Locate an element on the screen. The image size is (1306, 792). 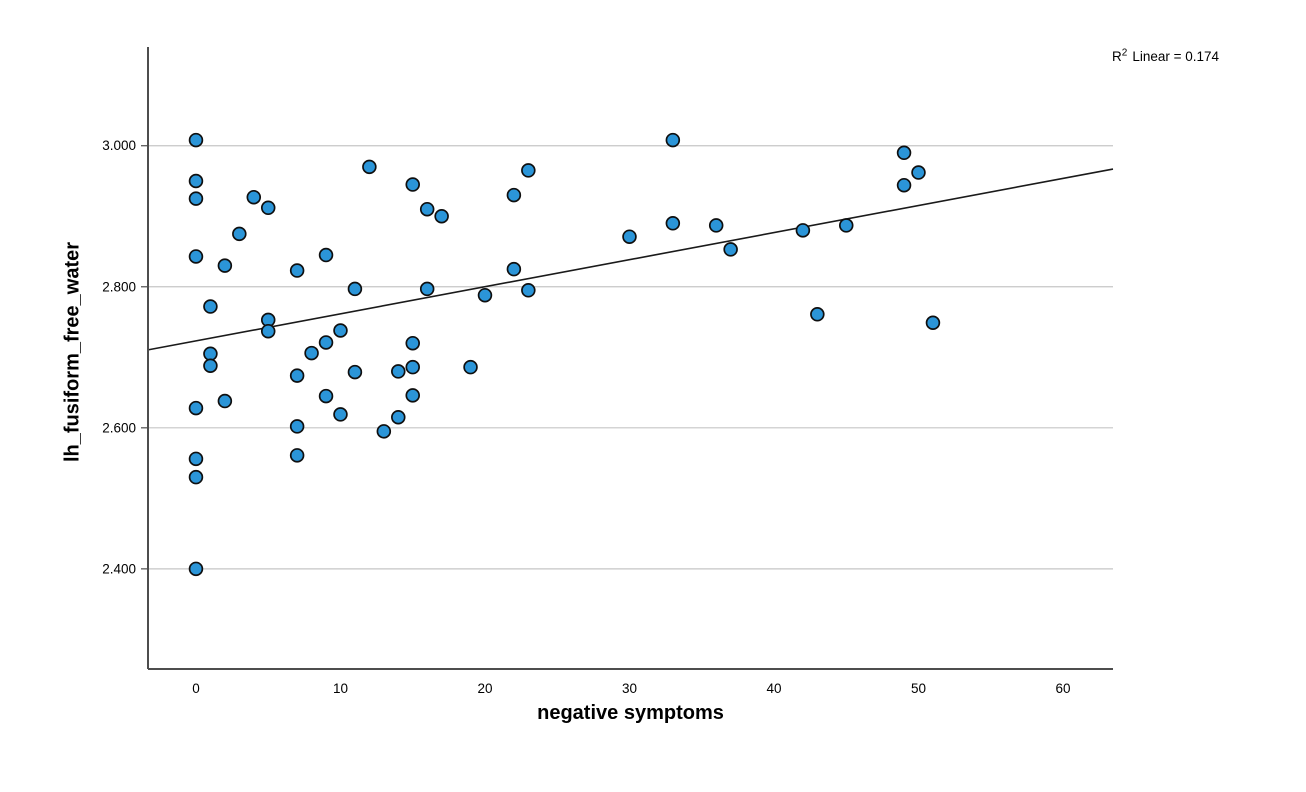
r-squared-annotation: R2 Linear = 0.174 is located at coordinates (1166, 55).